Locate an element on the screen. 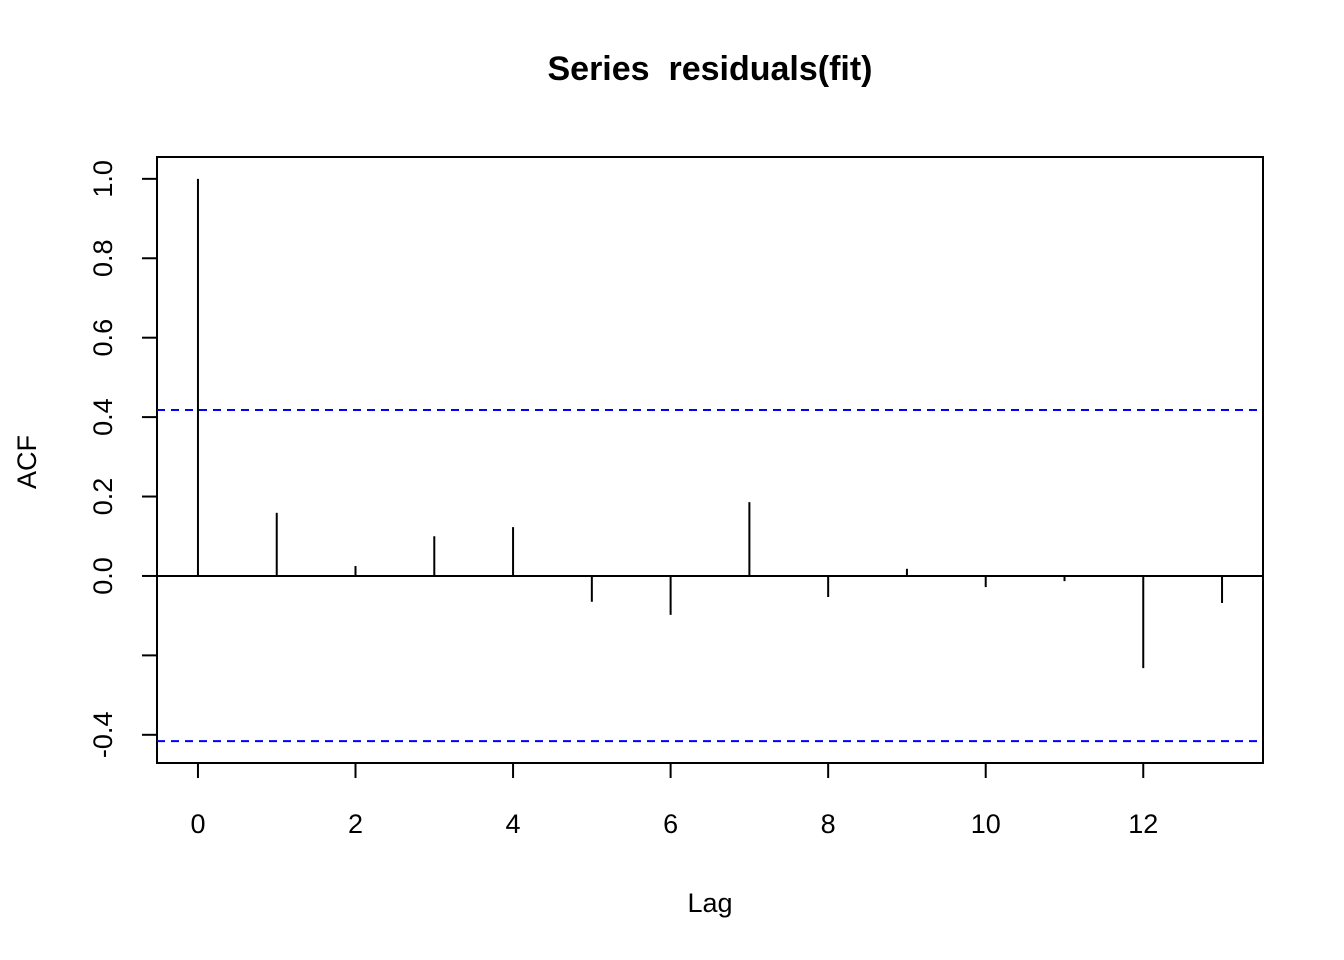  x-axis-label: Lag is located at coordinates (709, 903).